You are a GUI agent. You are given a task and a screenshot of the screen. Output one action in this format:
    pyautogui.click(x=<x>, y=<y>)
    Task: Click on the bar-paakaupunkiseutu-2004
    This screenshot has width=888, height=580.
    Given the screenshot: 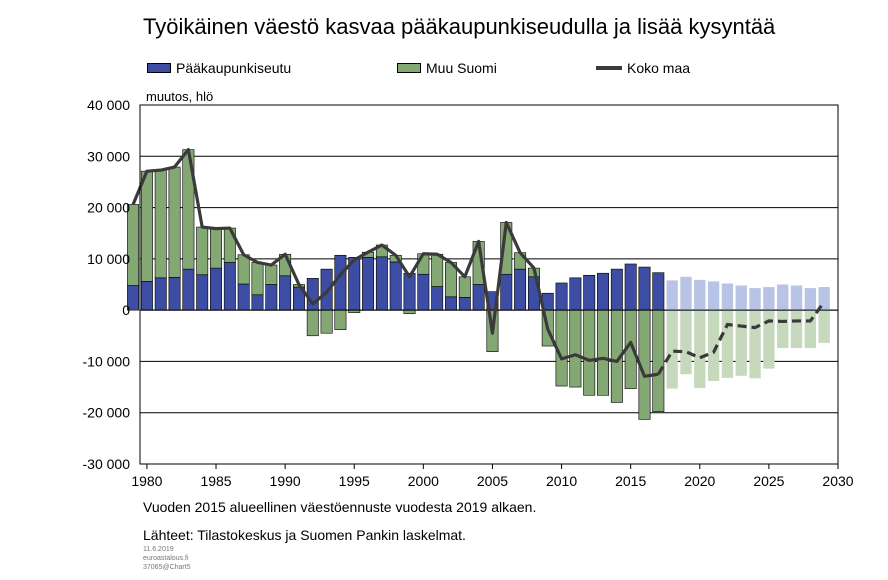 What is the action you would take?
    pyautogui.click(x=478, y=297)
    